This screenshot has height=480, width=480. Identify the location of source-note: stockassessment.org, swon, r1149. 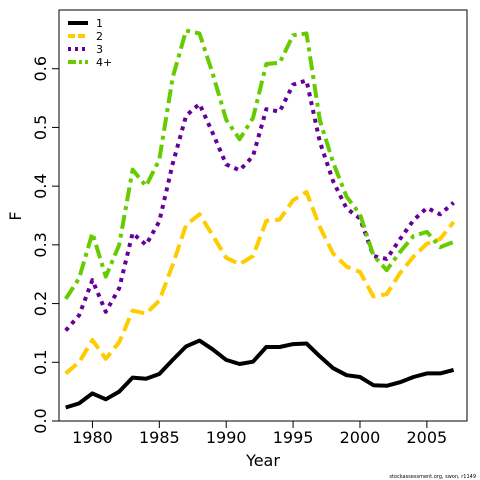
(432, 477).